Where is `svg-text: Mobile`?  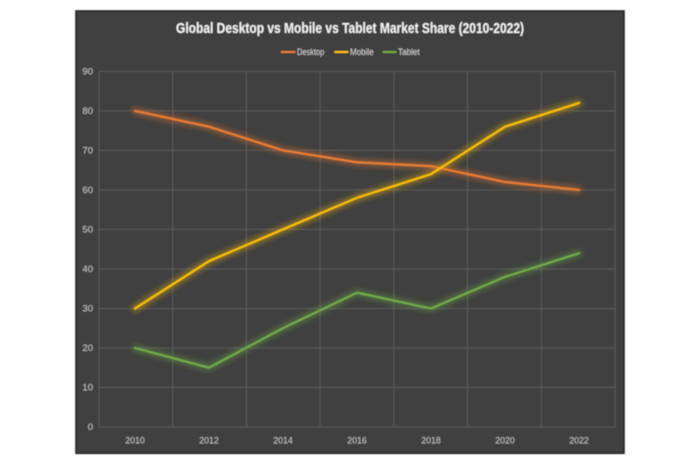 svg-text: Mobile is located at coordinates (362, 52).